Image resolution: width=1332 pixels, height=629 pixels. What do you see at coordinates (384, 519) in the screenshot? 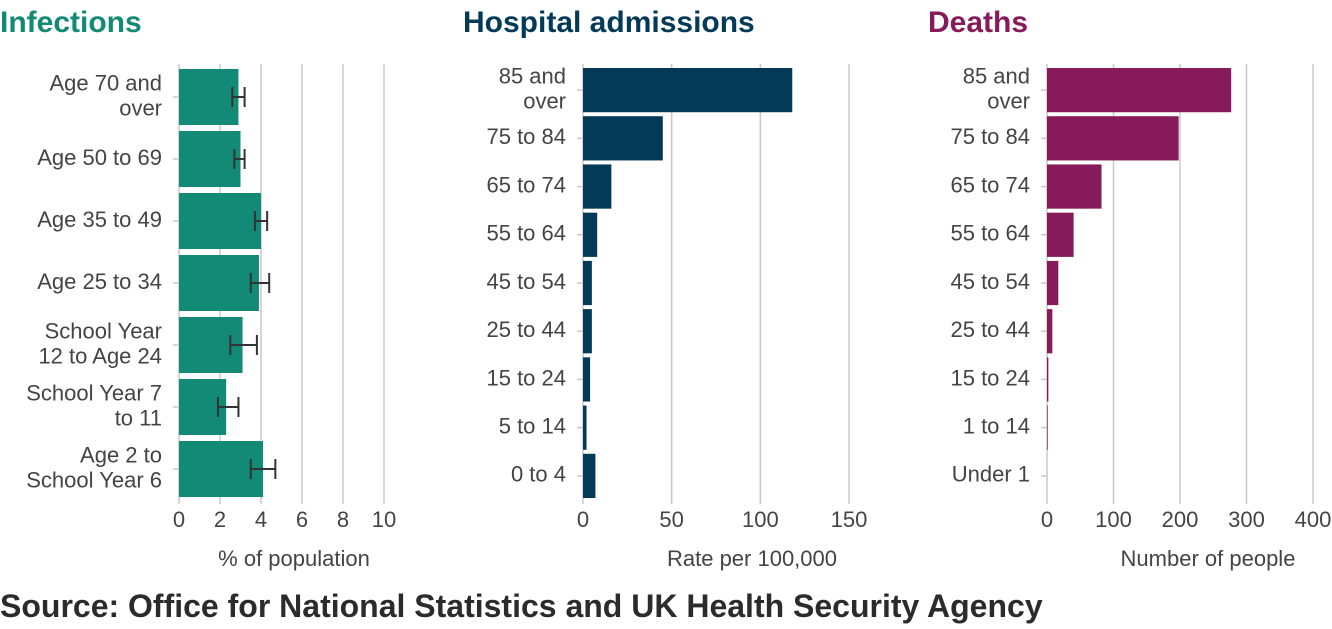
I see `x-tick-label-0-5: 10` at bounding box center [384, 519].